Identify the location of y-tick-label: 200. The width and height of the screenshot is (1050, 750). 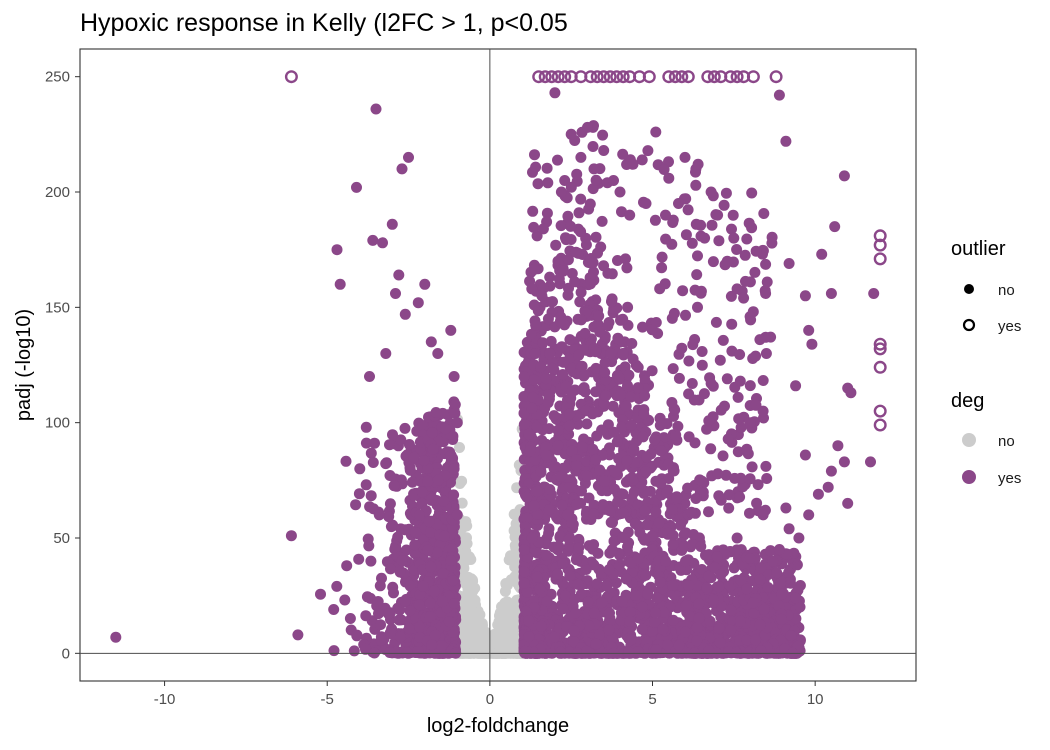
(57, 192).